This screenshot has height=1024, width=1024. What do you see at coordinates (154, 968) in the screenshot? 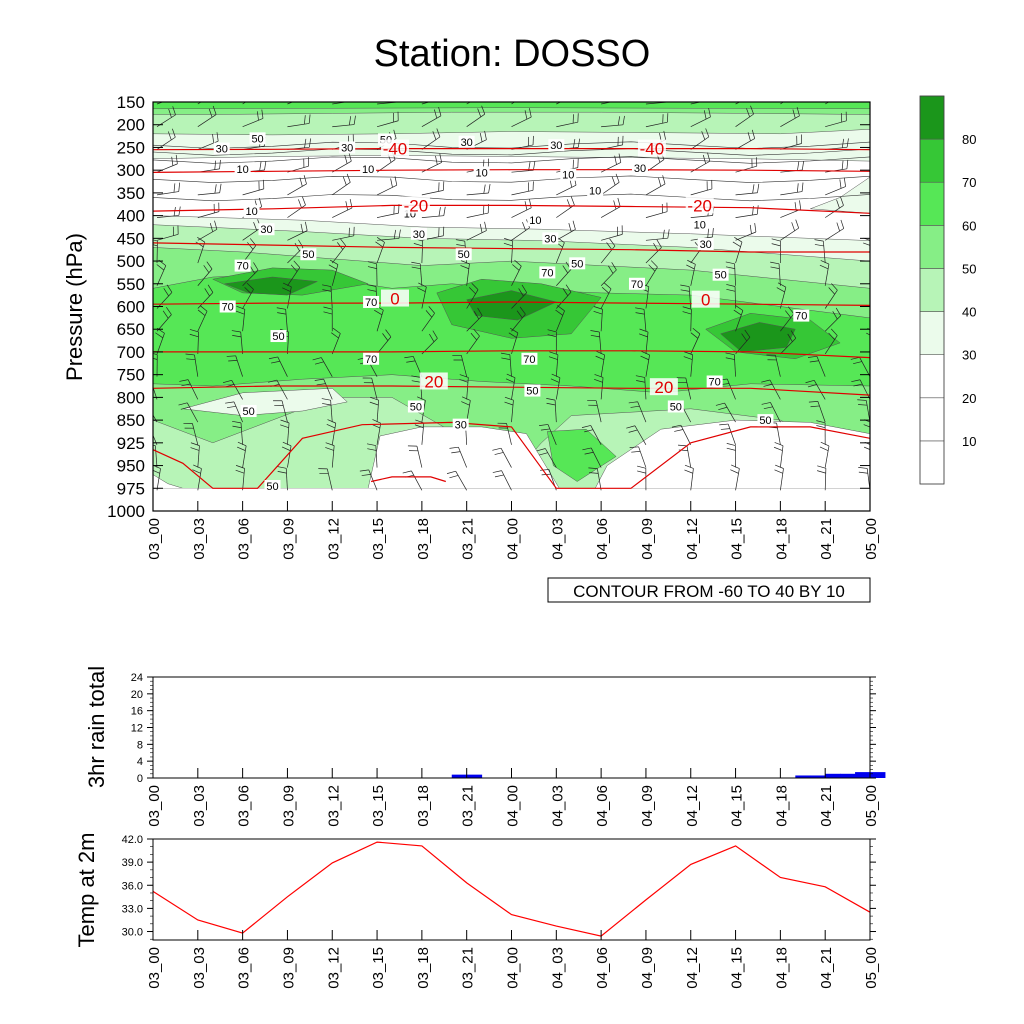
I see `time-tick-label: 03_00` at bounding box center [154, 968].